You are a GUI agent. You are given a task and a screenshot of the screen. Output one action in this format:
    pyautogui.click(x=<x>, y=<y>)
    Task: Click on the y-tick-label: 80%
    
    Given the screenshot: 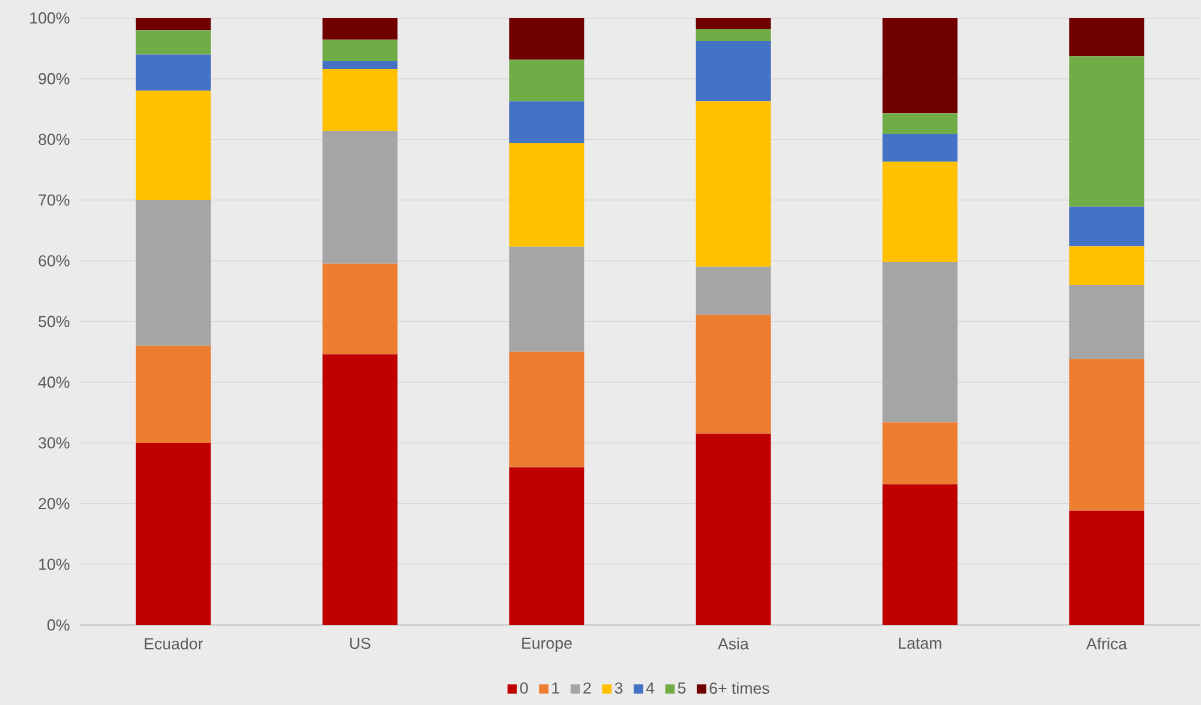 What is the action you would take?
    pyautogui.click(x=54, y=139)
    